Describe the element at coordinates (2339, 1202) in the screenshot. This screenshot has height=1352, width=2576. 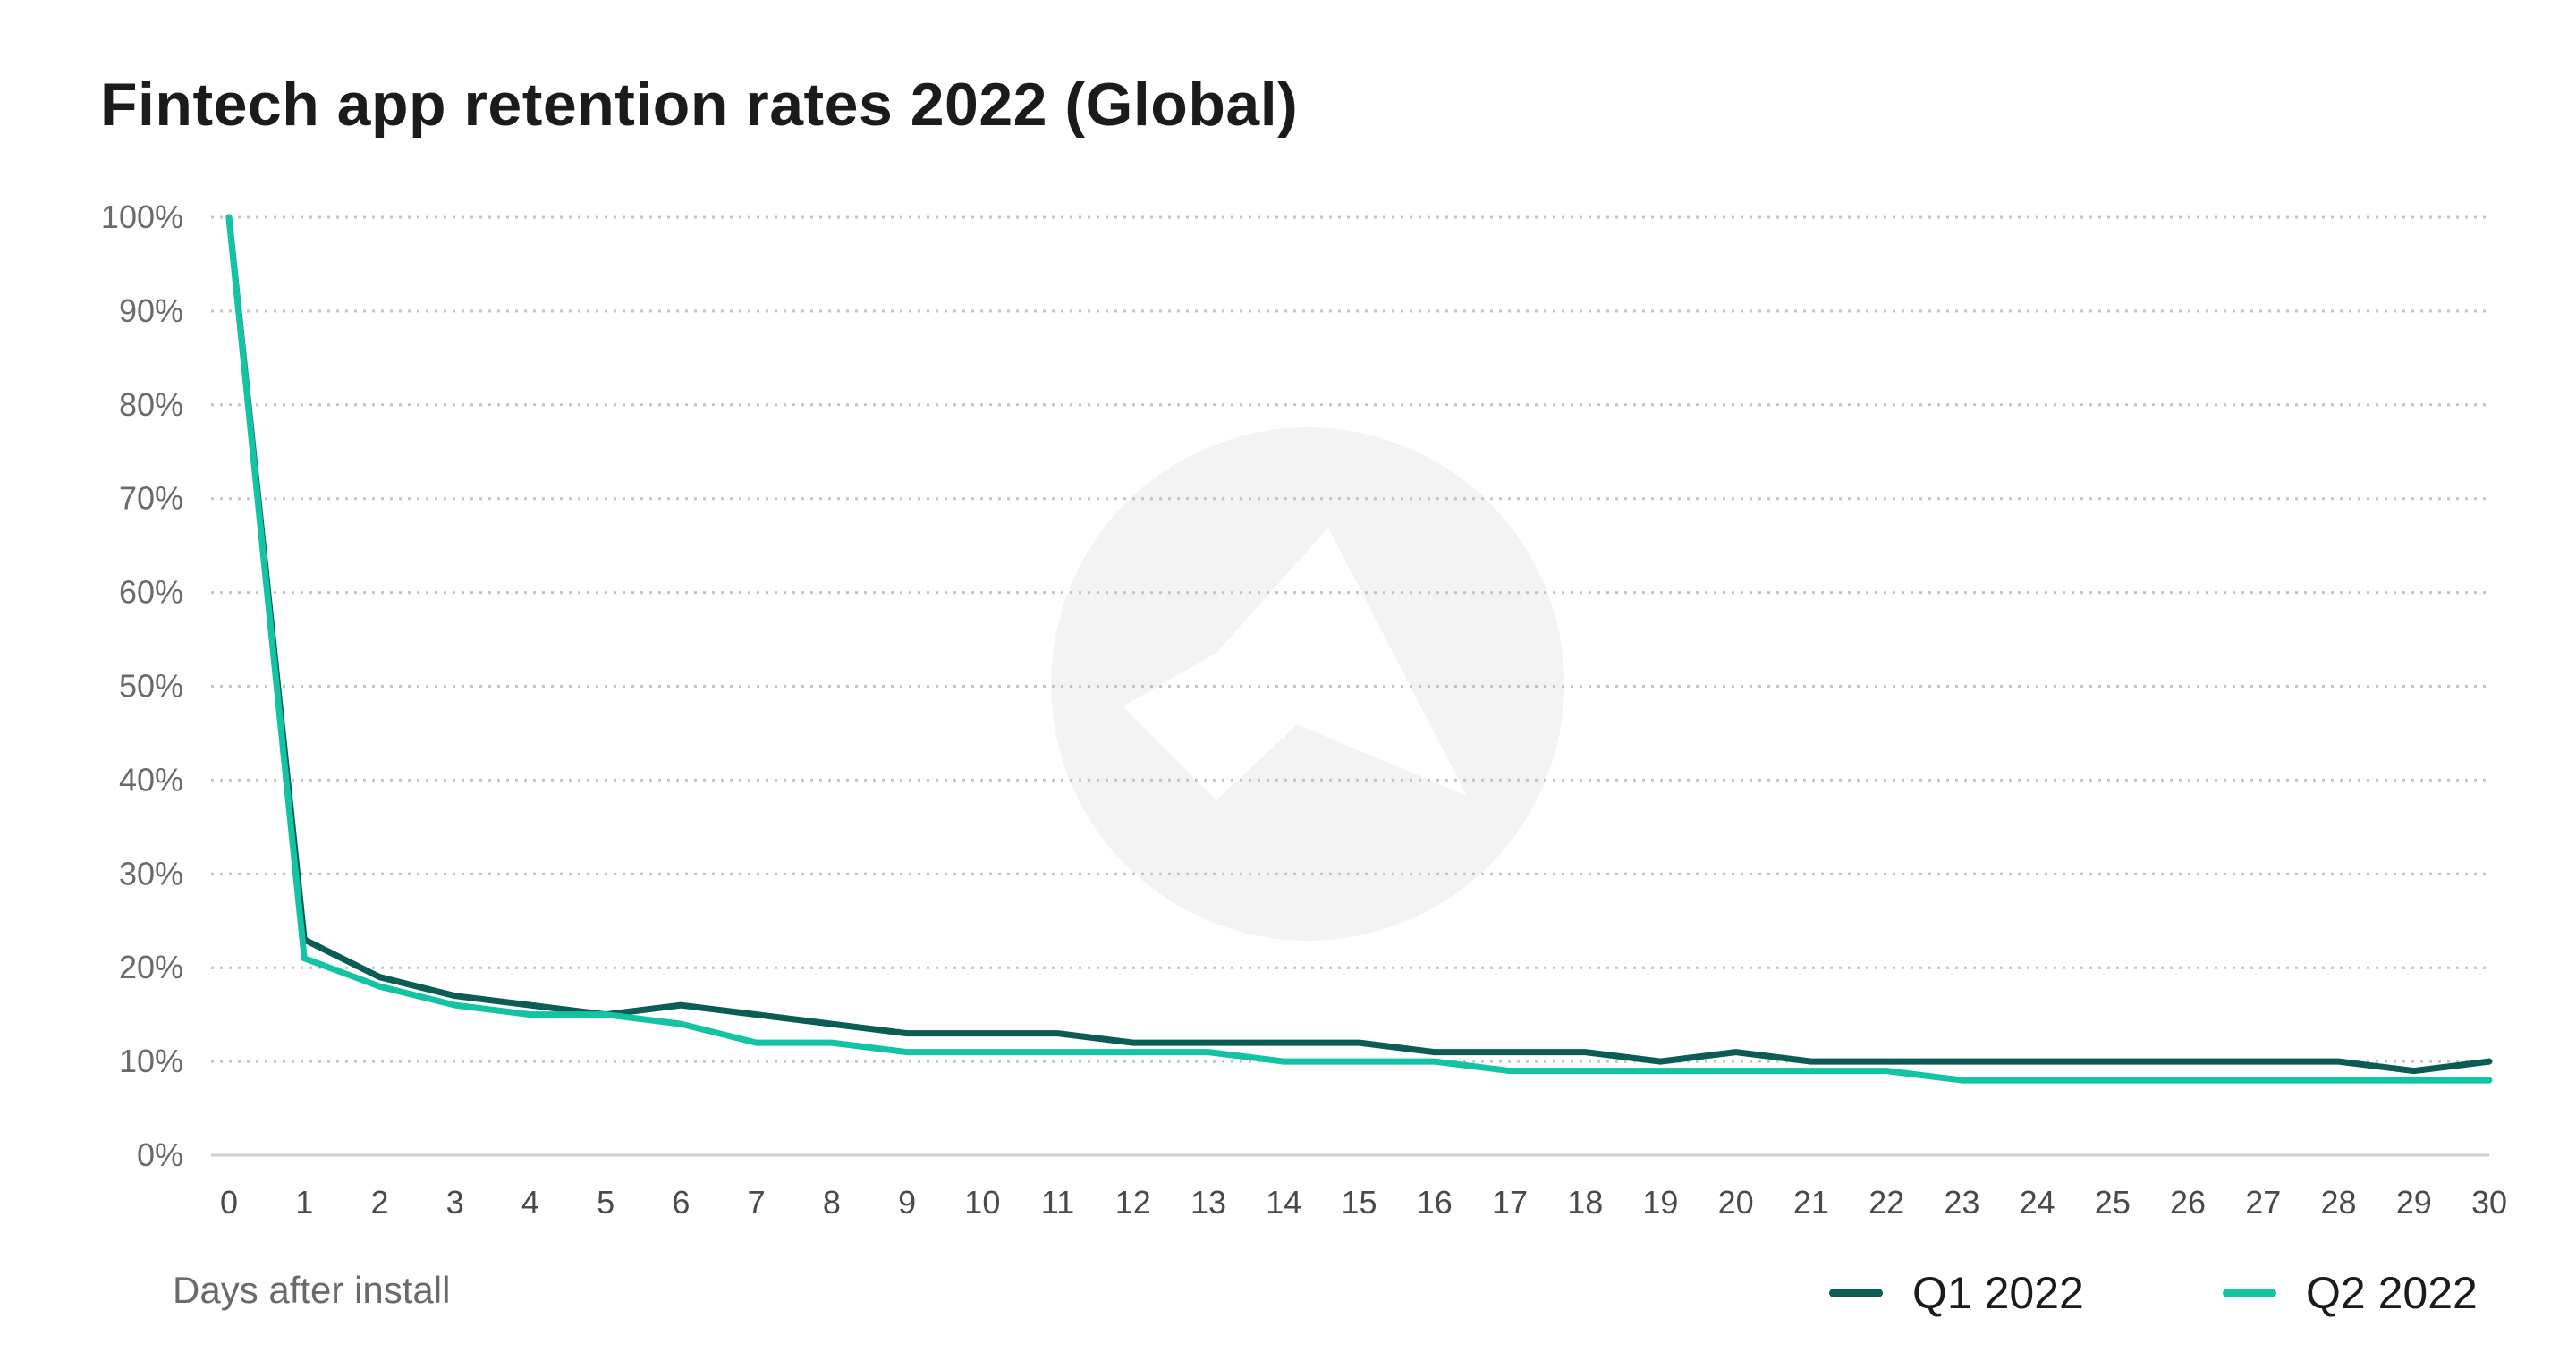
I see `x-tick-label: 28` at that location.